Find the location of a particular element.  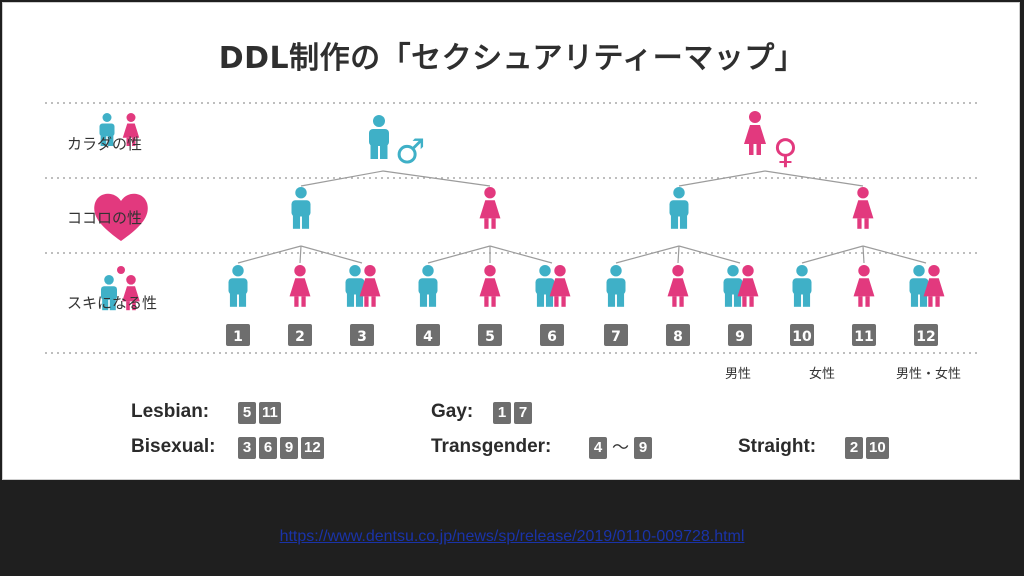

number-label: 10 is located at coordinates (802, 337).